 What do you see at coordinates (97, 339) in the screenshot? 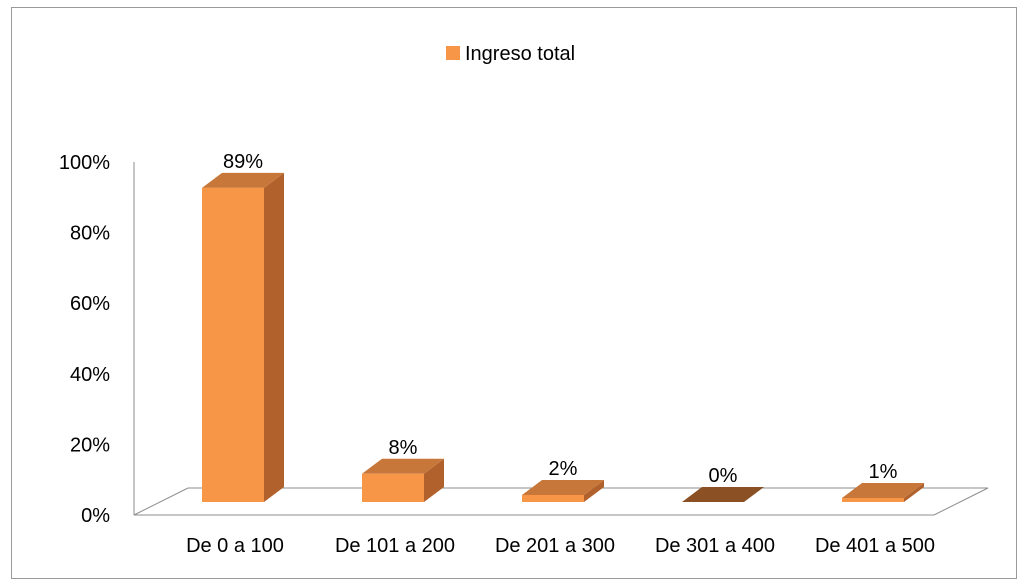
I see `y-axis: 0% 20% 40% 60% 80% 100%` at bounding box center [97, 339].